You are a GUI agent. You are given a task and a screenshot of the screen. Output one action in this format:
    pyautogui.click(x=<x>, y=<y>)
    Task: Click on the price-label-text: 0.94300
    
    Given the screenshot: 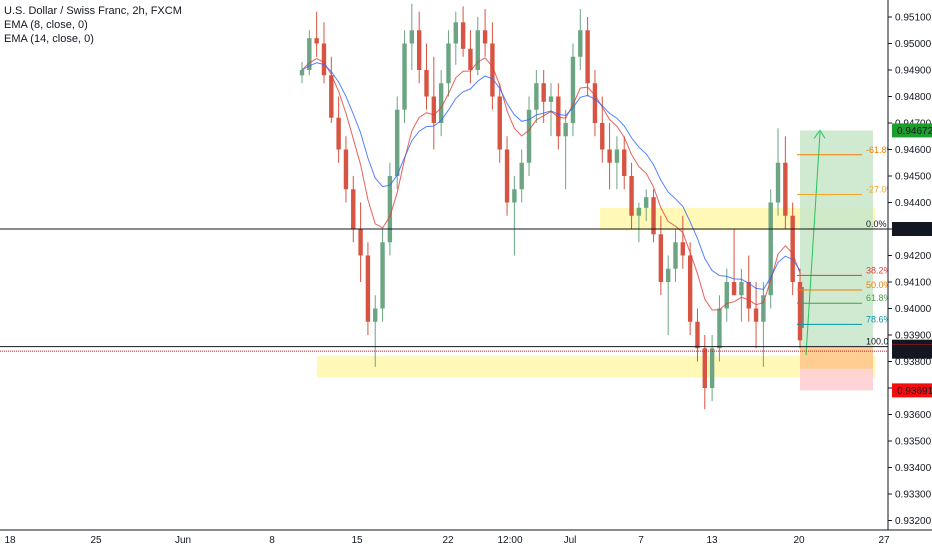 What is the action you would take?
    pyautogui.click(x=914, y=230)
    